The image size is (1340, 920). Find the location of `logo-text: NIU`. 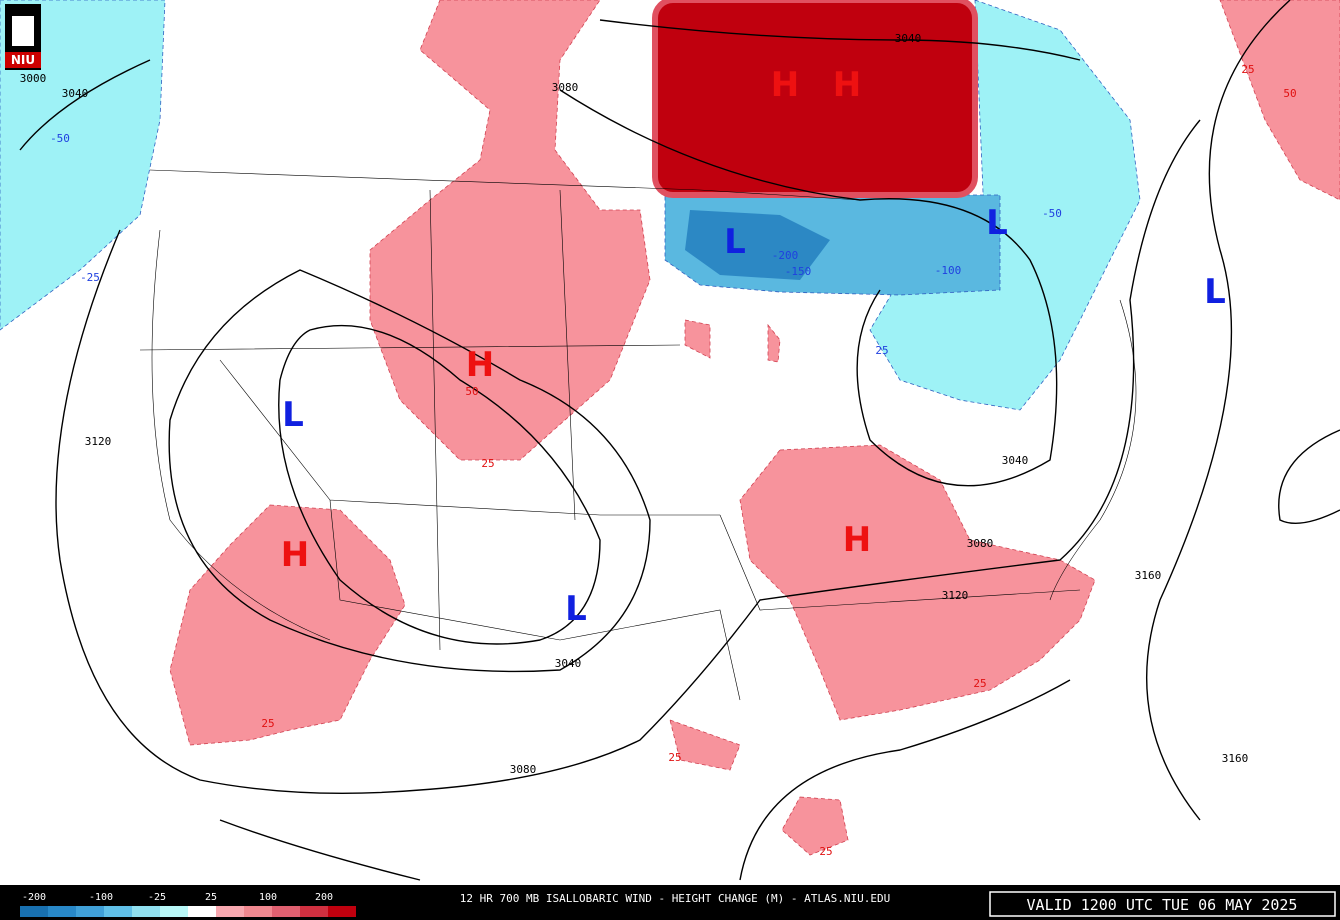

logo-text: NIU is located at coordinates (23, 60).